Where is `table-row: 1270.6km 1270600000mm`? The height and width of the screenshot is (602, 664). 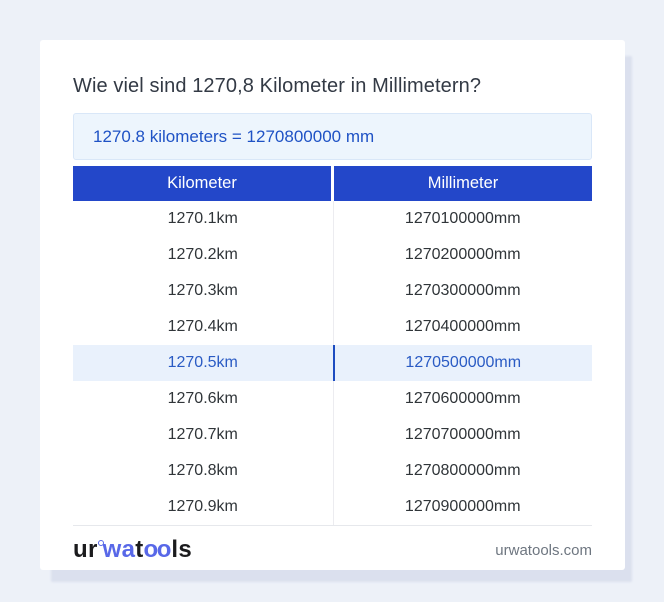 table-row: 1270.6km 1270600000mm is located at coordinates (332, 399).